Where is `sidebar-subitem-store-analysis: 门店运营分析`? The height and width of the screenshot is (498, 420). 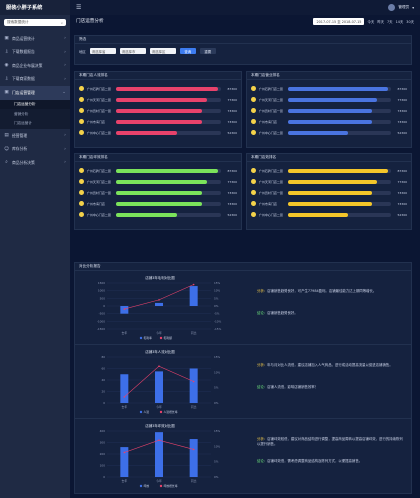 sidebar-subitem-store-analysis: 门店运营分析 is located at coordinates (35, 104).